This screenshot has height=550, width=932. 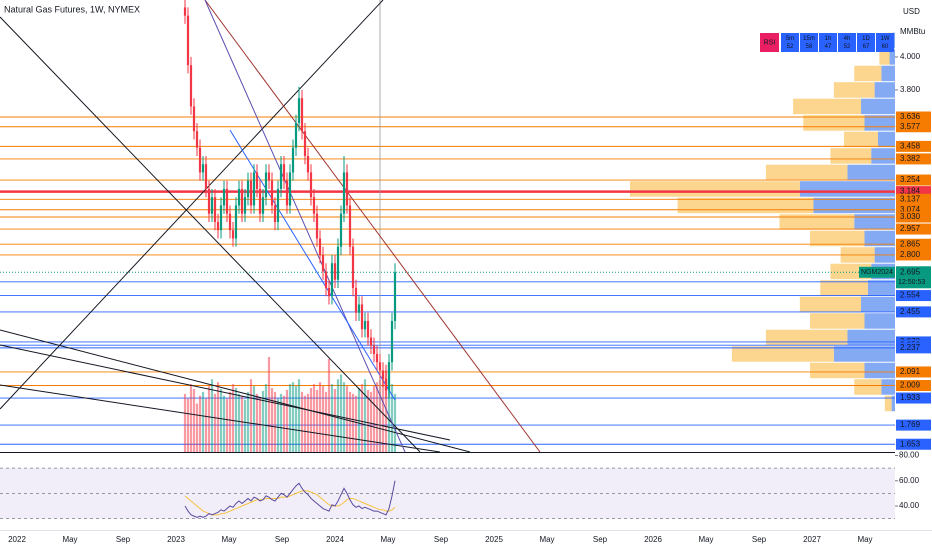 What do you see at coordinates (910, 158) in the screenshot?
I see `level-label: 3.382` at bounding box center [910, 158].